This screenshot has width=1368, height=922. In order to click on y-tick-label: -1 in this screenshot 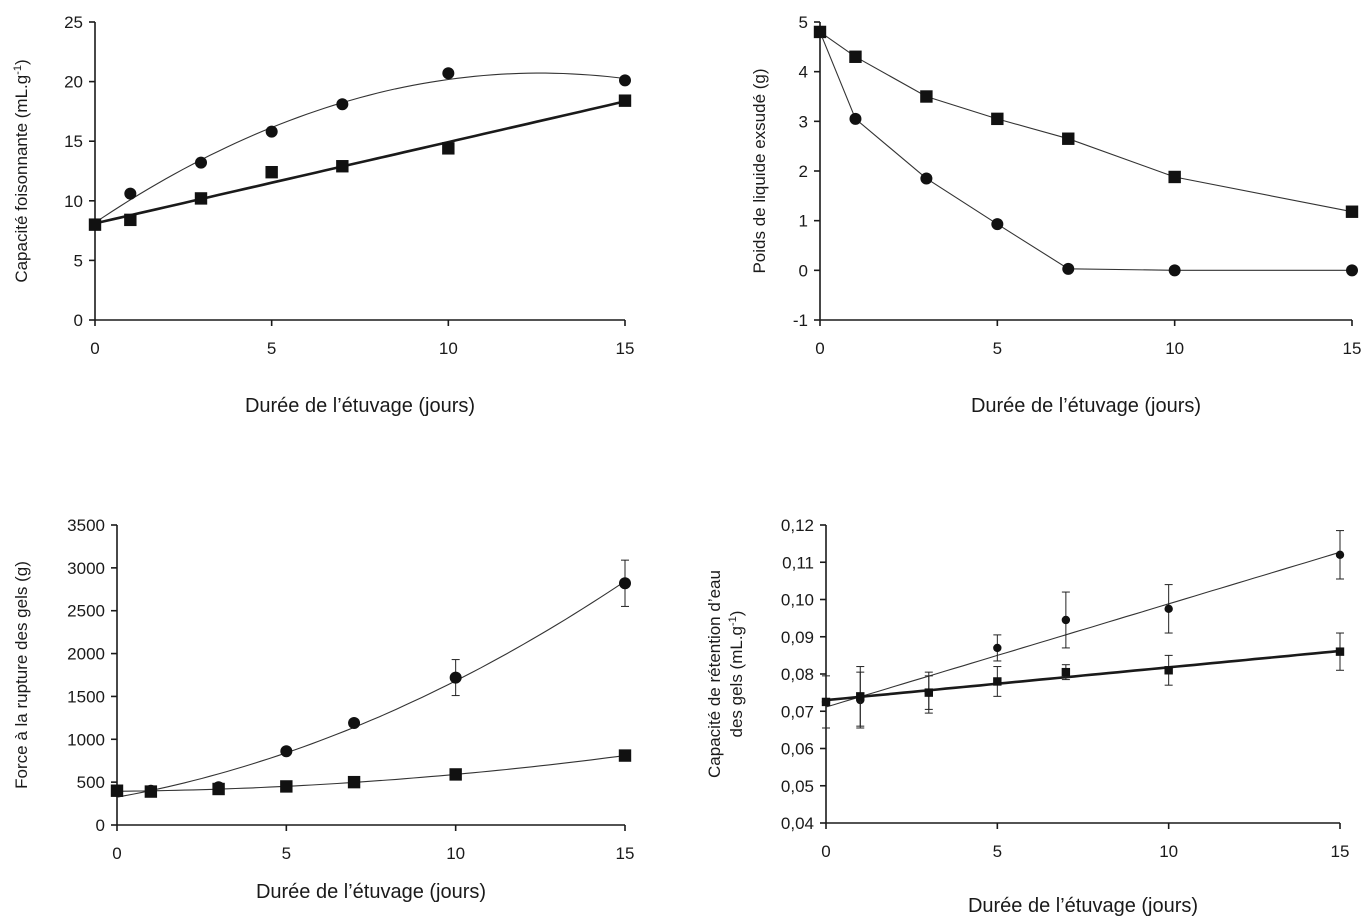, I will do `click(800, 320)`.